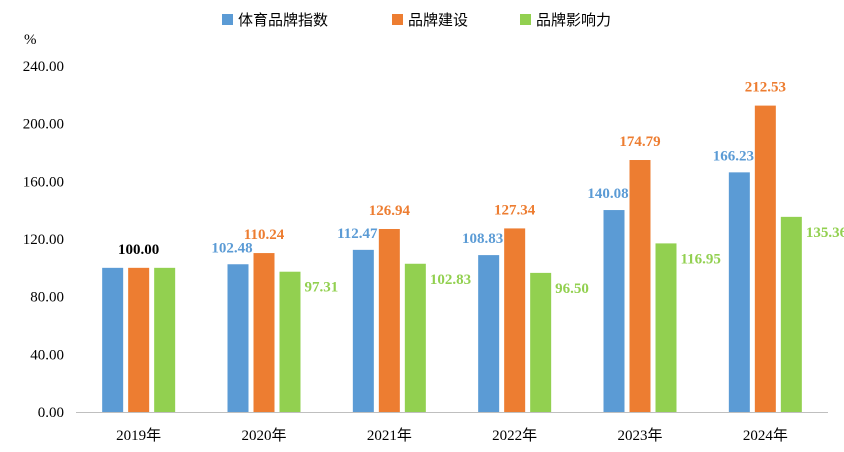 The height and width of the screenshot is (452, 844). Describe the element at coordinates (264, 235) in the screenshot. I see `data-label-2-2: 110.24` at that location.